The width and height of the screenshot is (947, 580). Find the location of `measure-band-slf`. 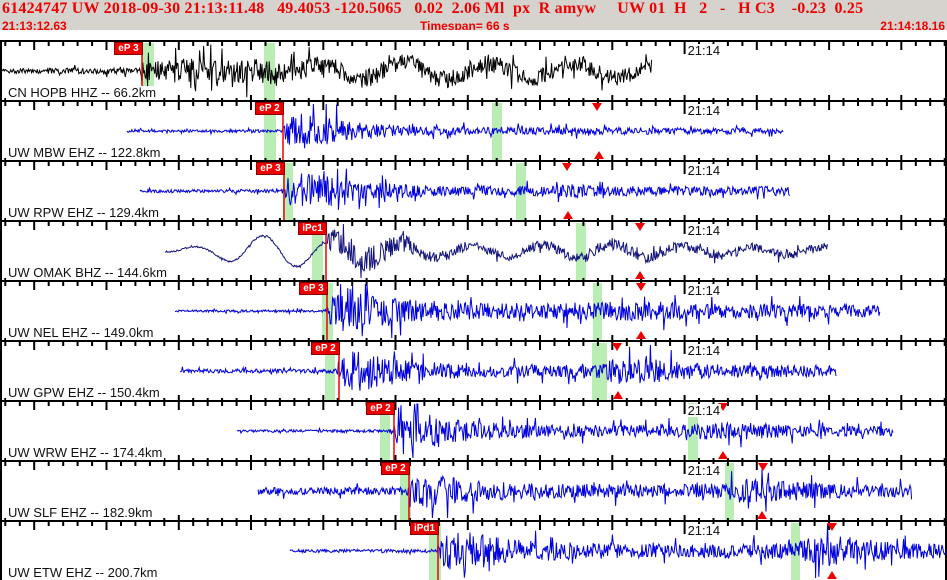

measure-band-slf is located at coordinates (405, 491).